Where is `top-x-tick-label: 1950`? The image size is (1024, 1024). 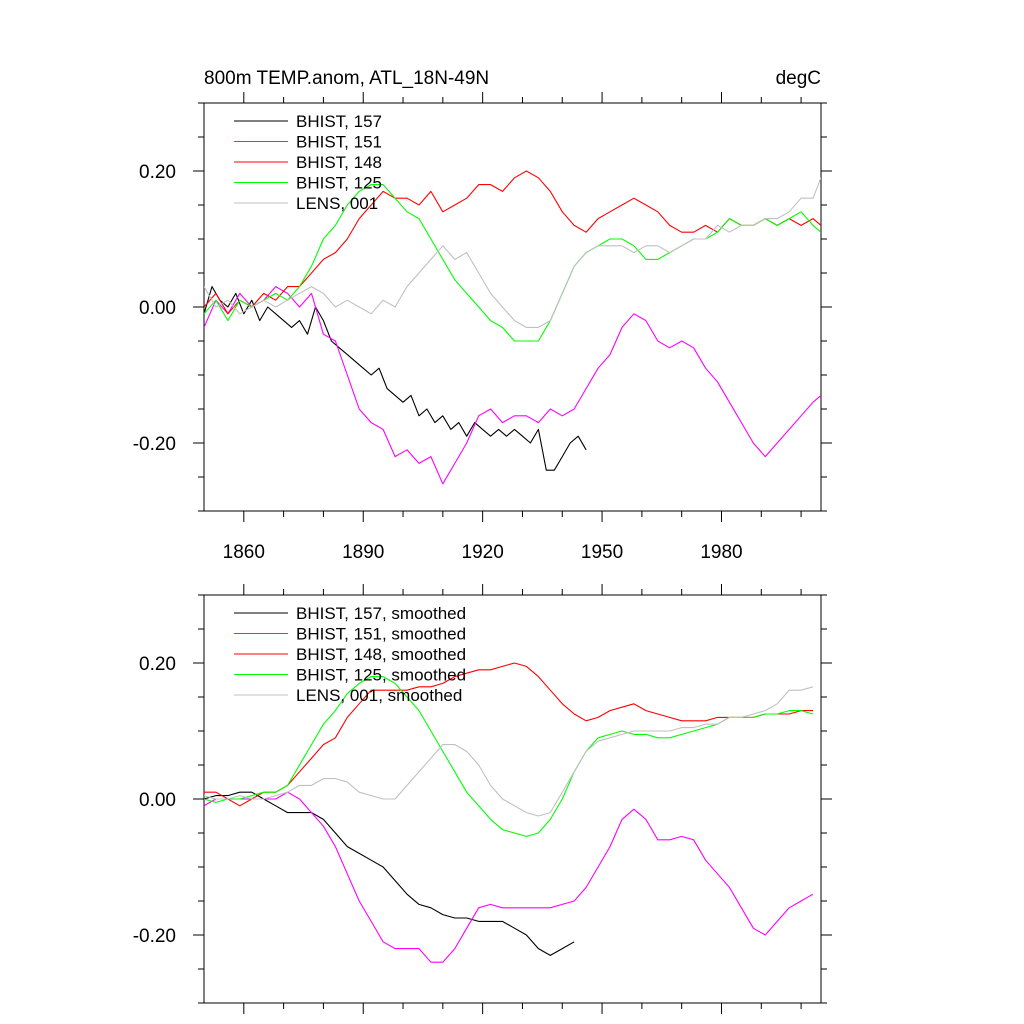
top-x-tick-label: 1950 is located at coordinates (602, 552).